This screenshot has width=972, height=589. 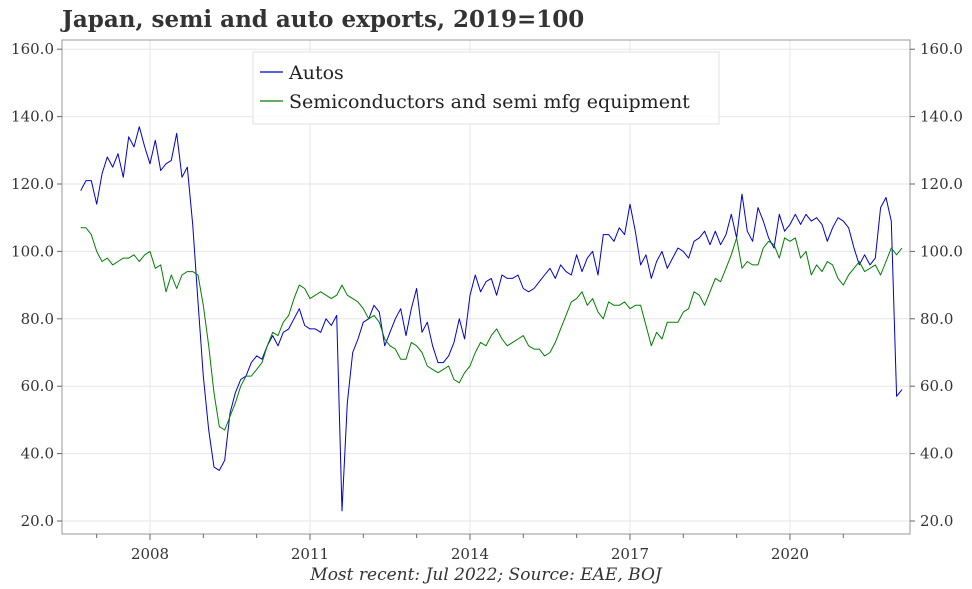 I want to click on legend-label: Semiconductors and semi mfg equipment, so click(x=489, y=102).